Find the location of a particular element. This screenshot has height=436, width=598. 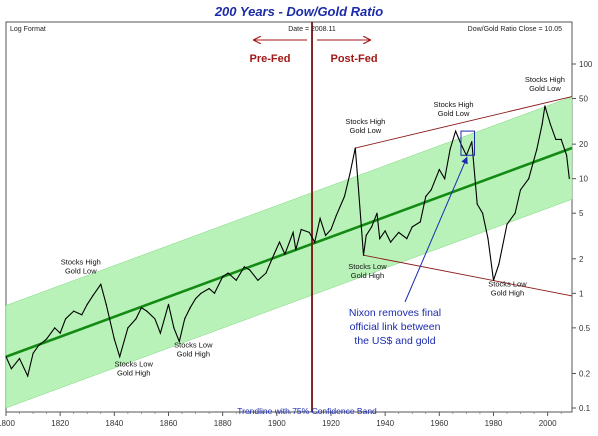

y-tick-label: 100 is located at coordinates (586, 64).